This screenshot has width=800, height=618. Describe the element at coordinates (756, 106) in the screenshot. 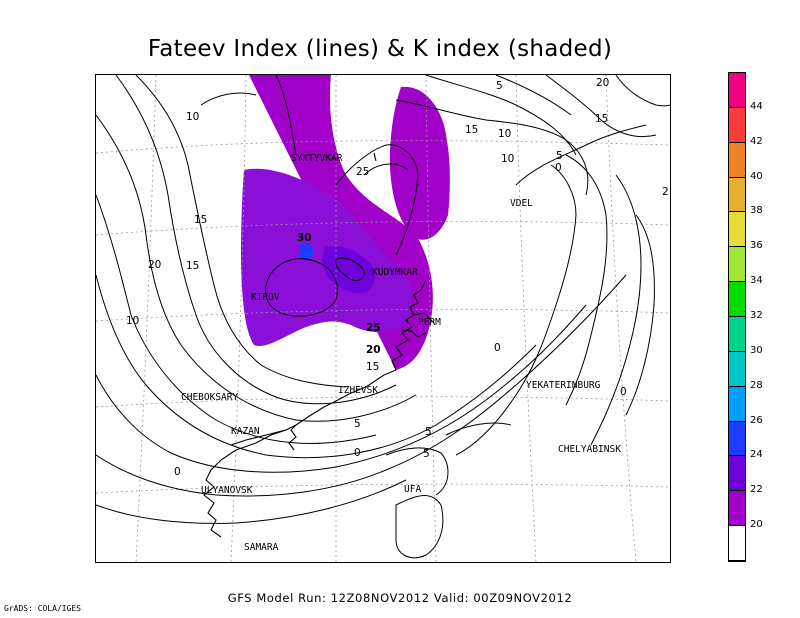

I see `legend-level-label: 44` at that location.